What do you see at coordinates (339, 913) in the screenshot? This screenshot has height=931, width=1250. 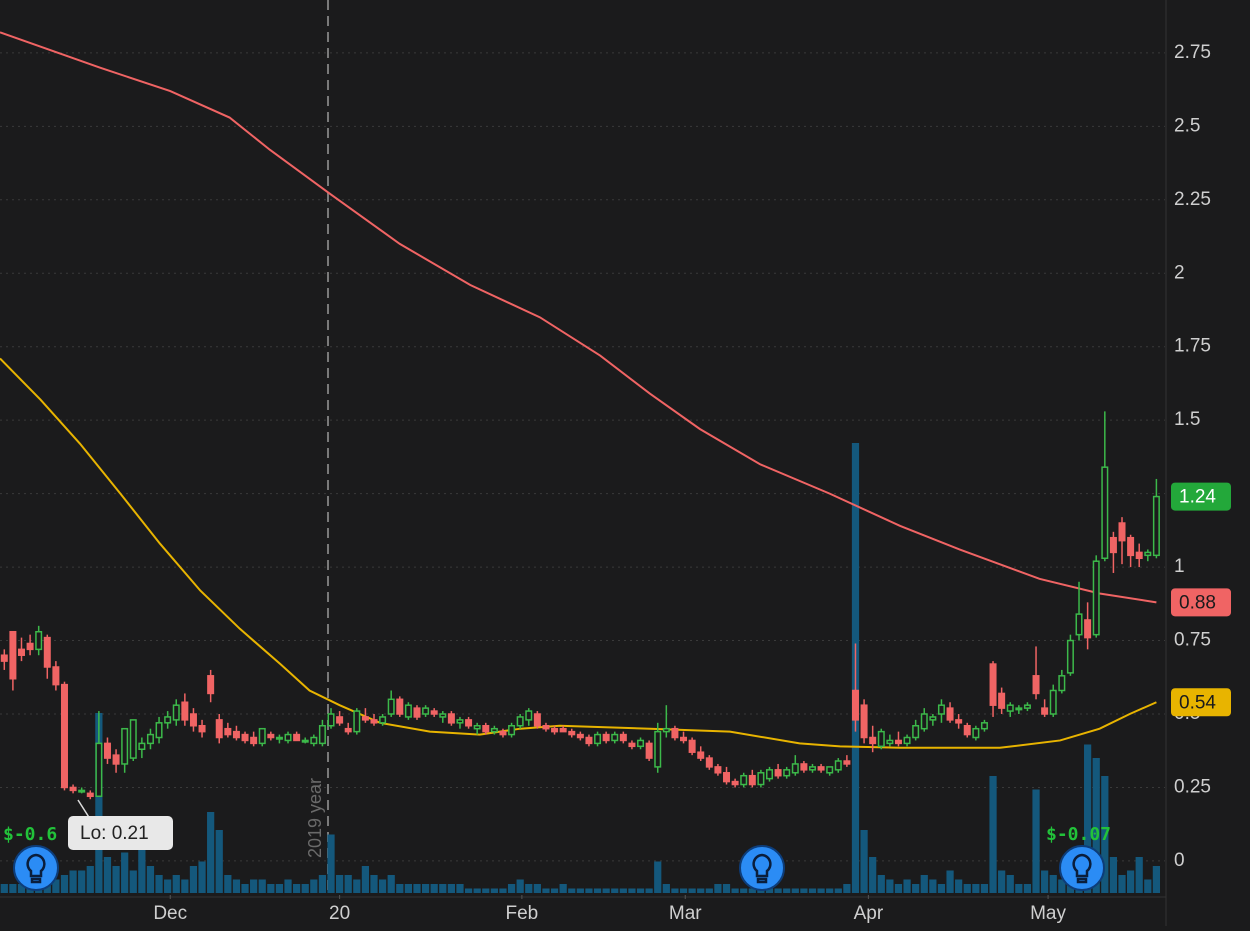 I see `x-tick-label: 20` at bounding box center [339, 913].